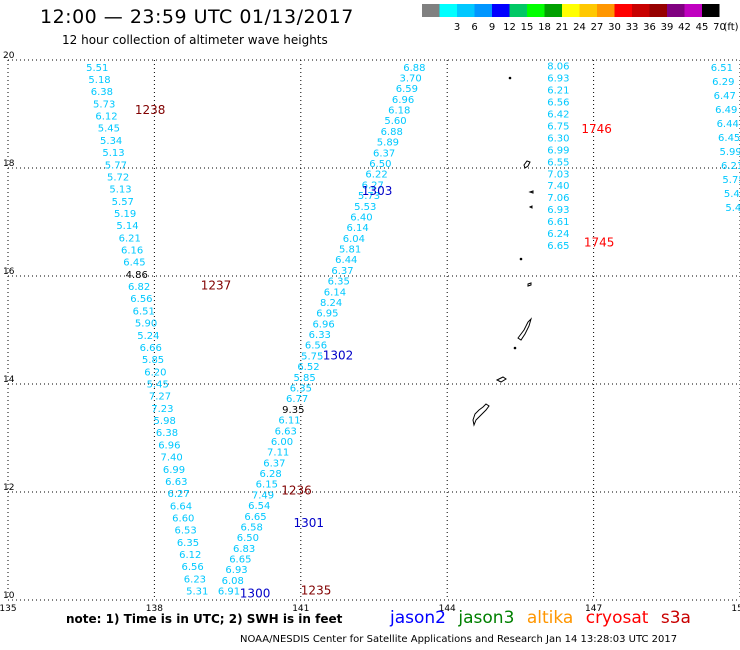 This screenshot has height=650, width=740. Describe the element at coordinates (137, 275) in the screenshot. I see `swh-value: 4.86` at that location.